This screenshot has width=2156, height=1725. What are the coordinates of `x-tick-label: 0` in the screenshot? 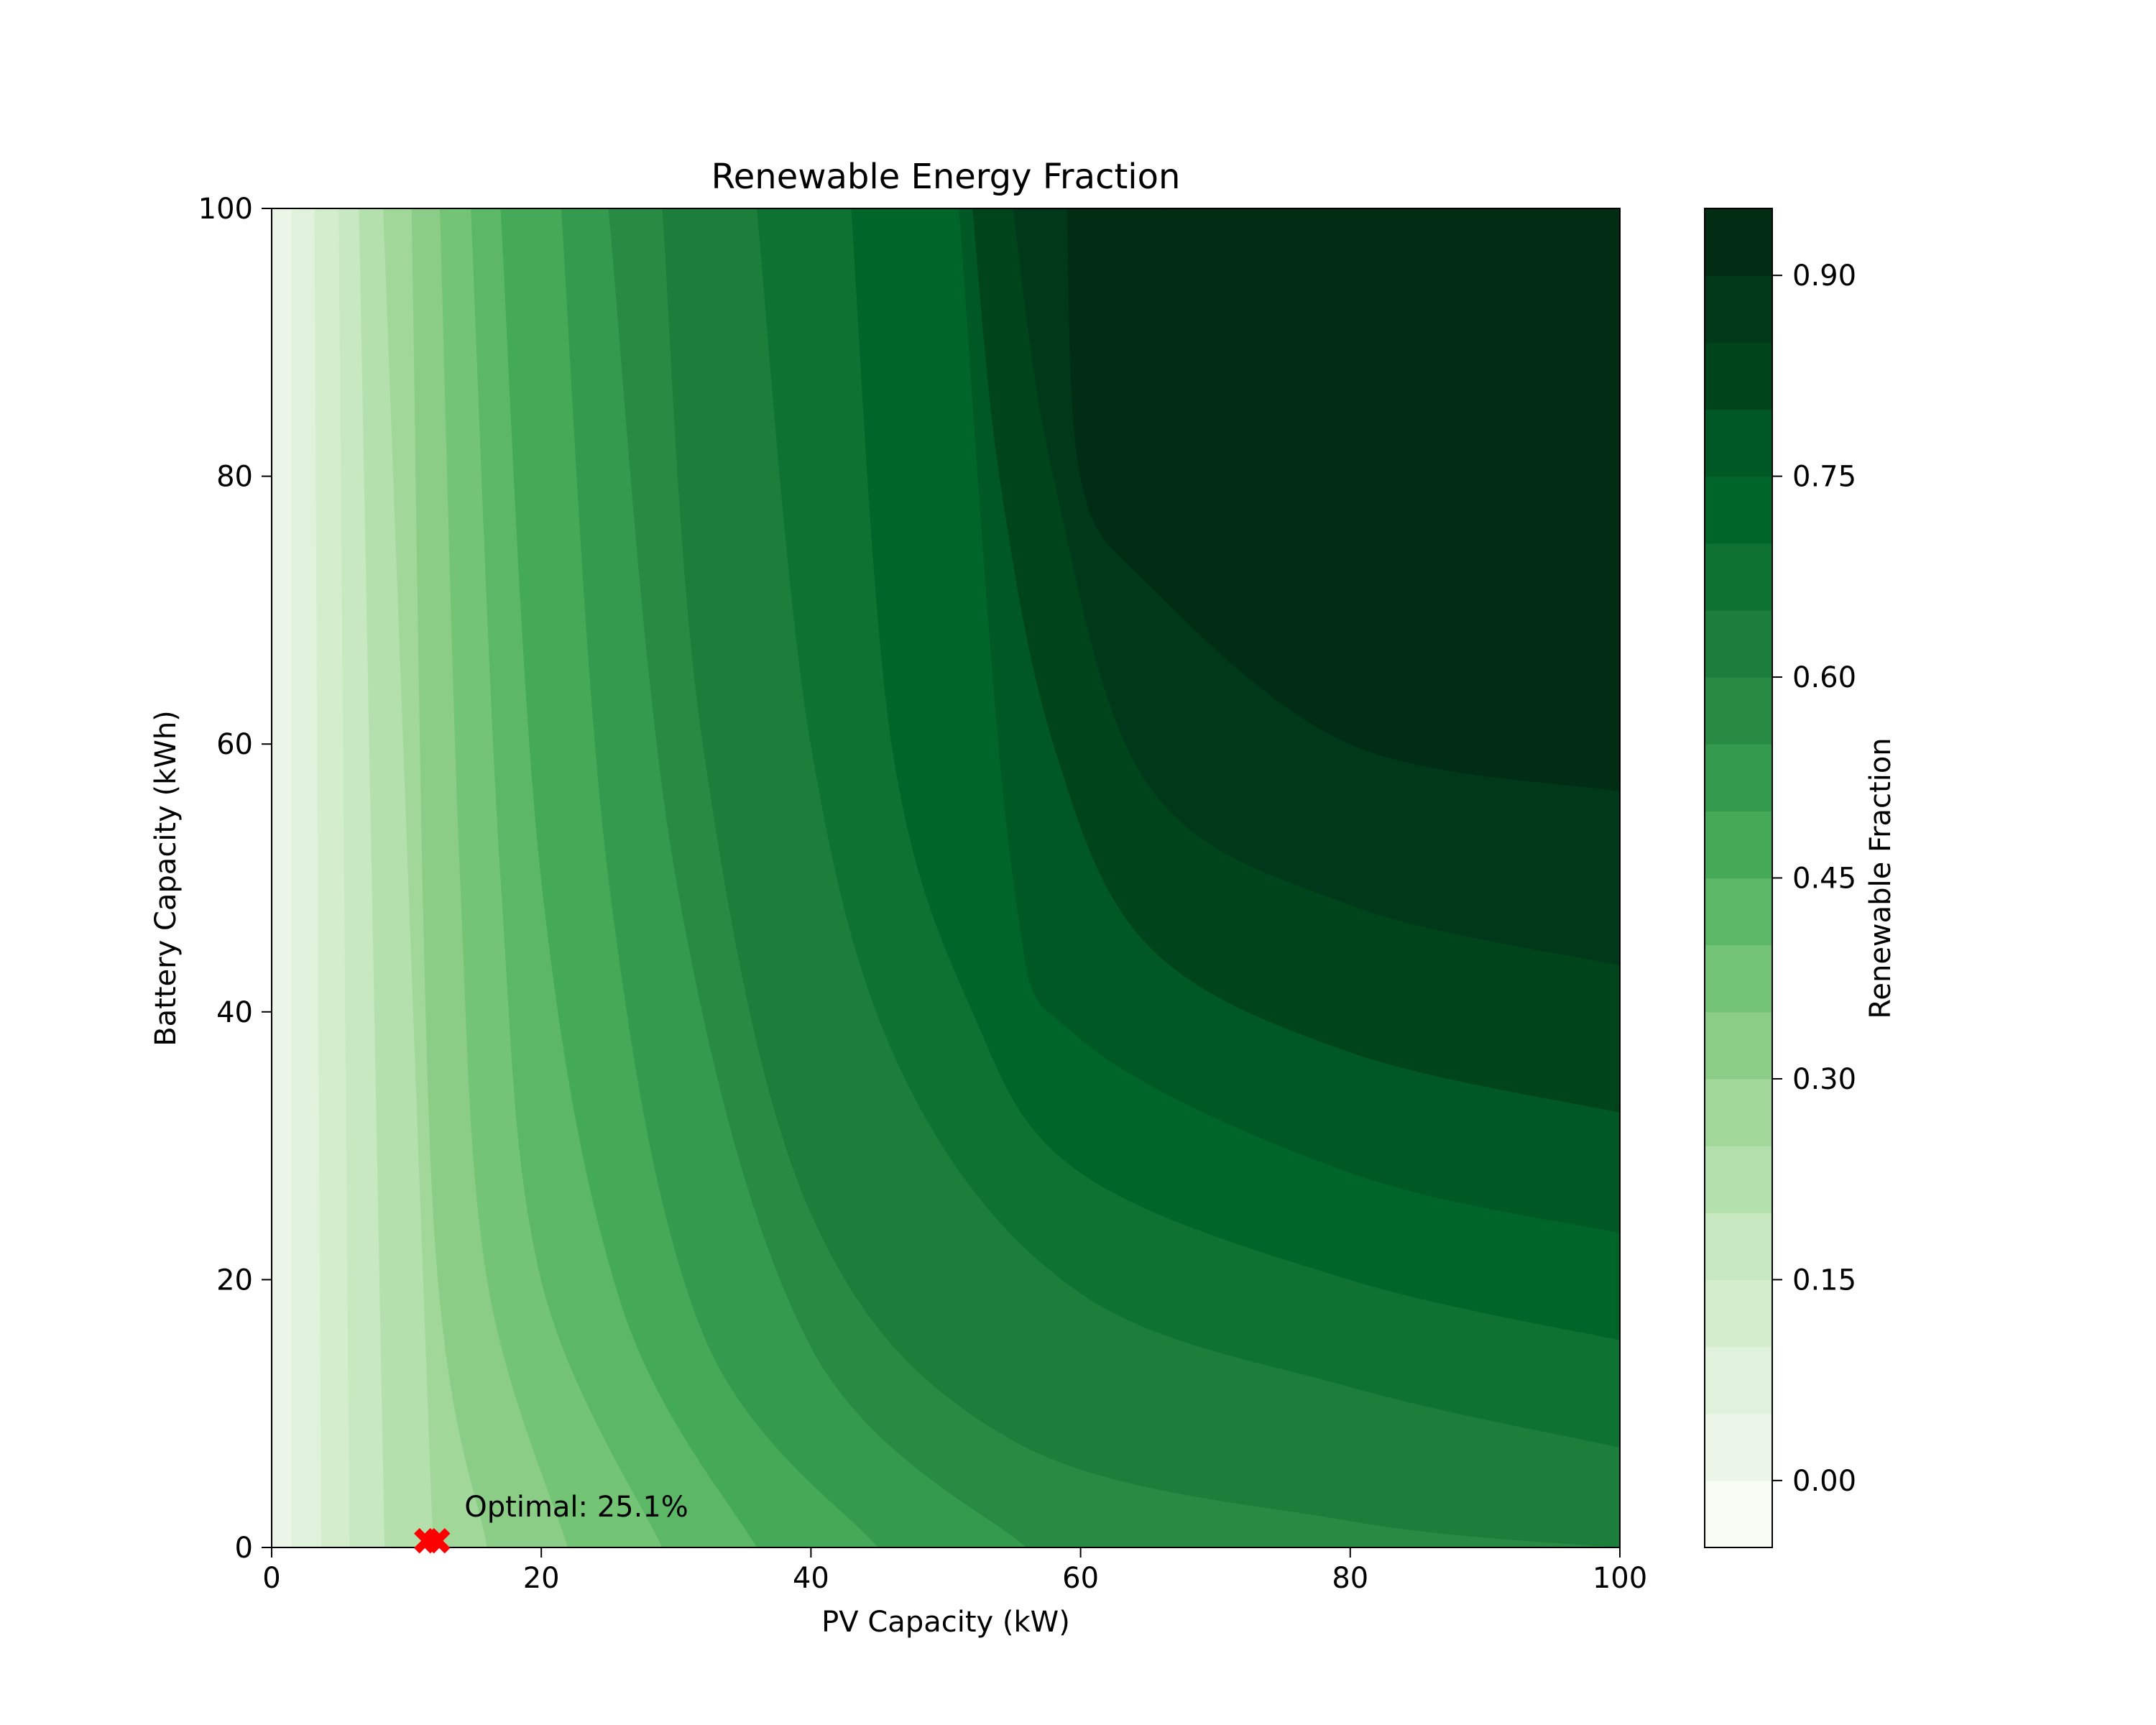 It's located at (271, 1578).